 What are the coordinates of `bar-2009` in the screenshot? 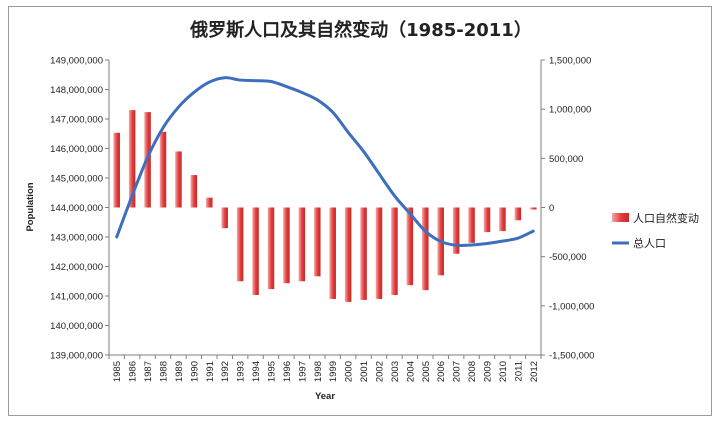 It's located at (487, 220).